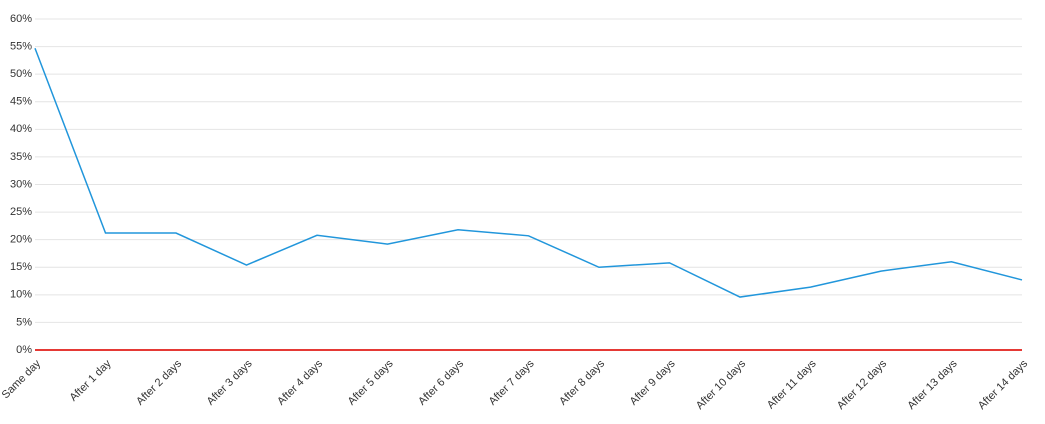 This screenshot has height=424, width=1045. I want to click on y-tick-label: 10%, so click(21, 295).